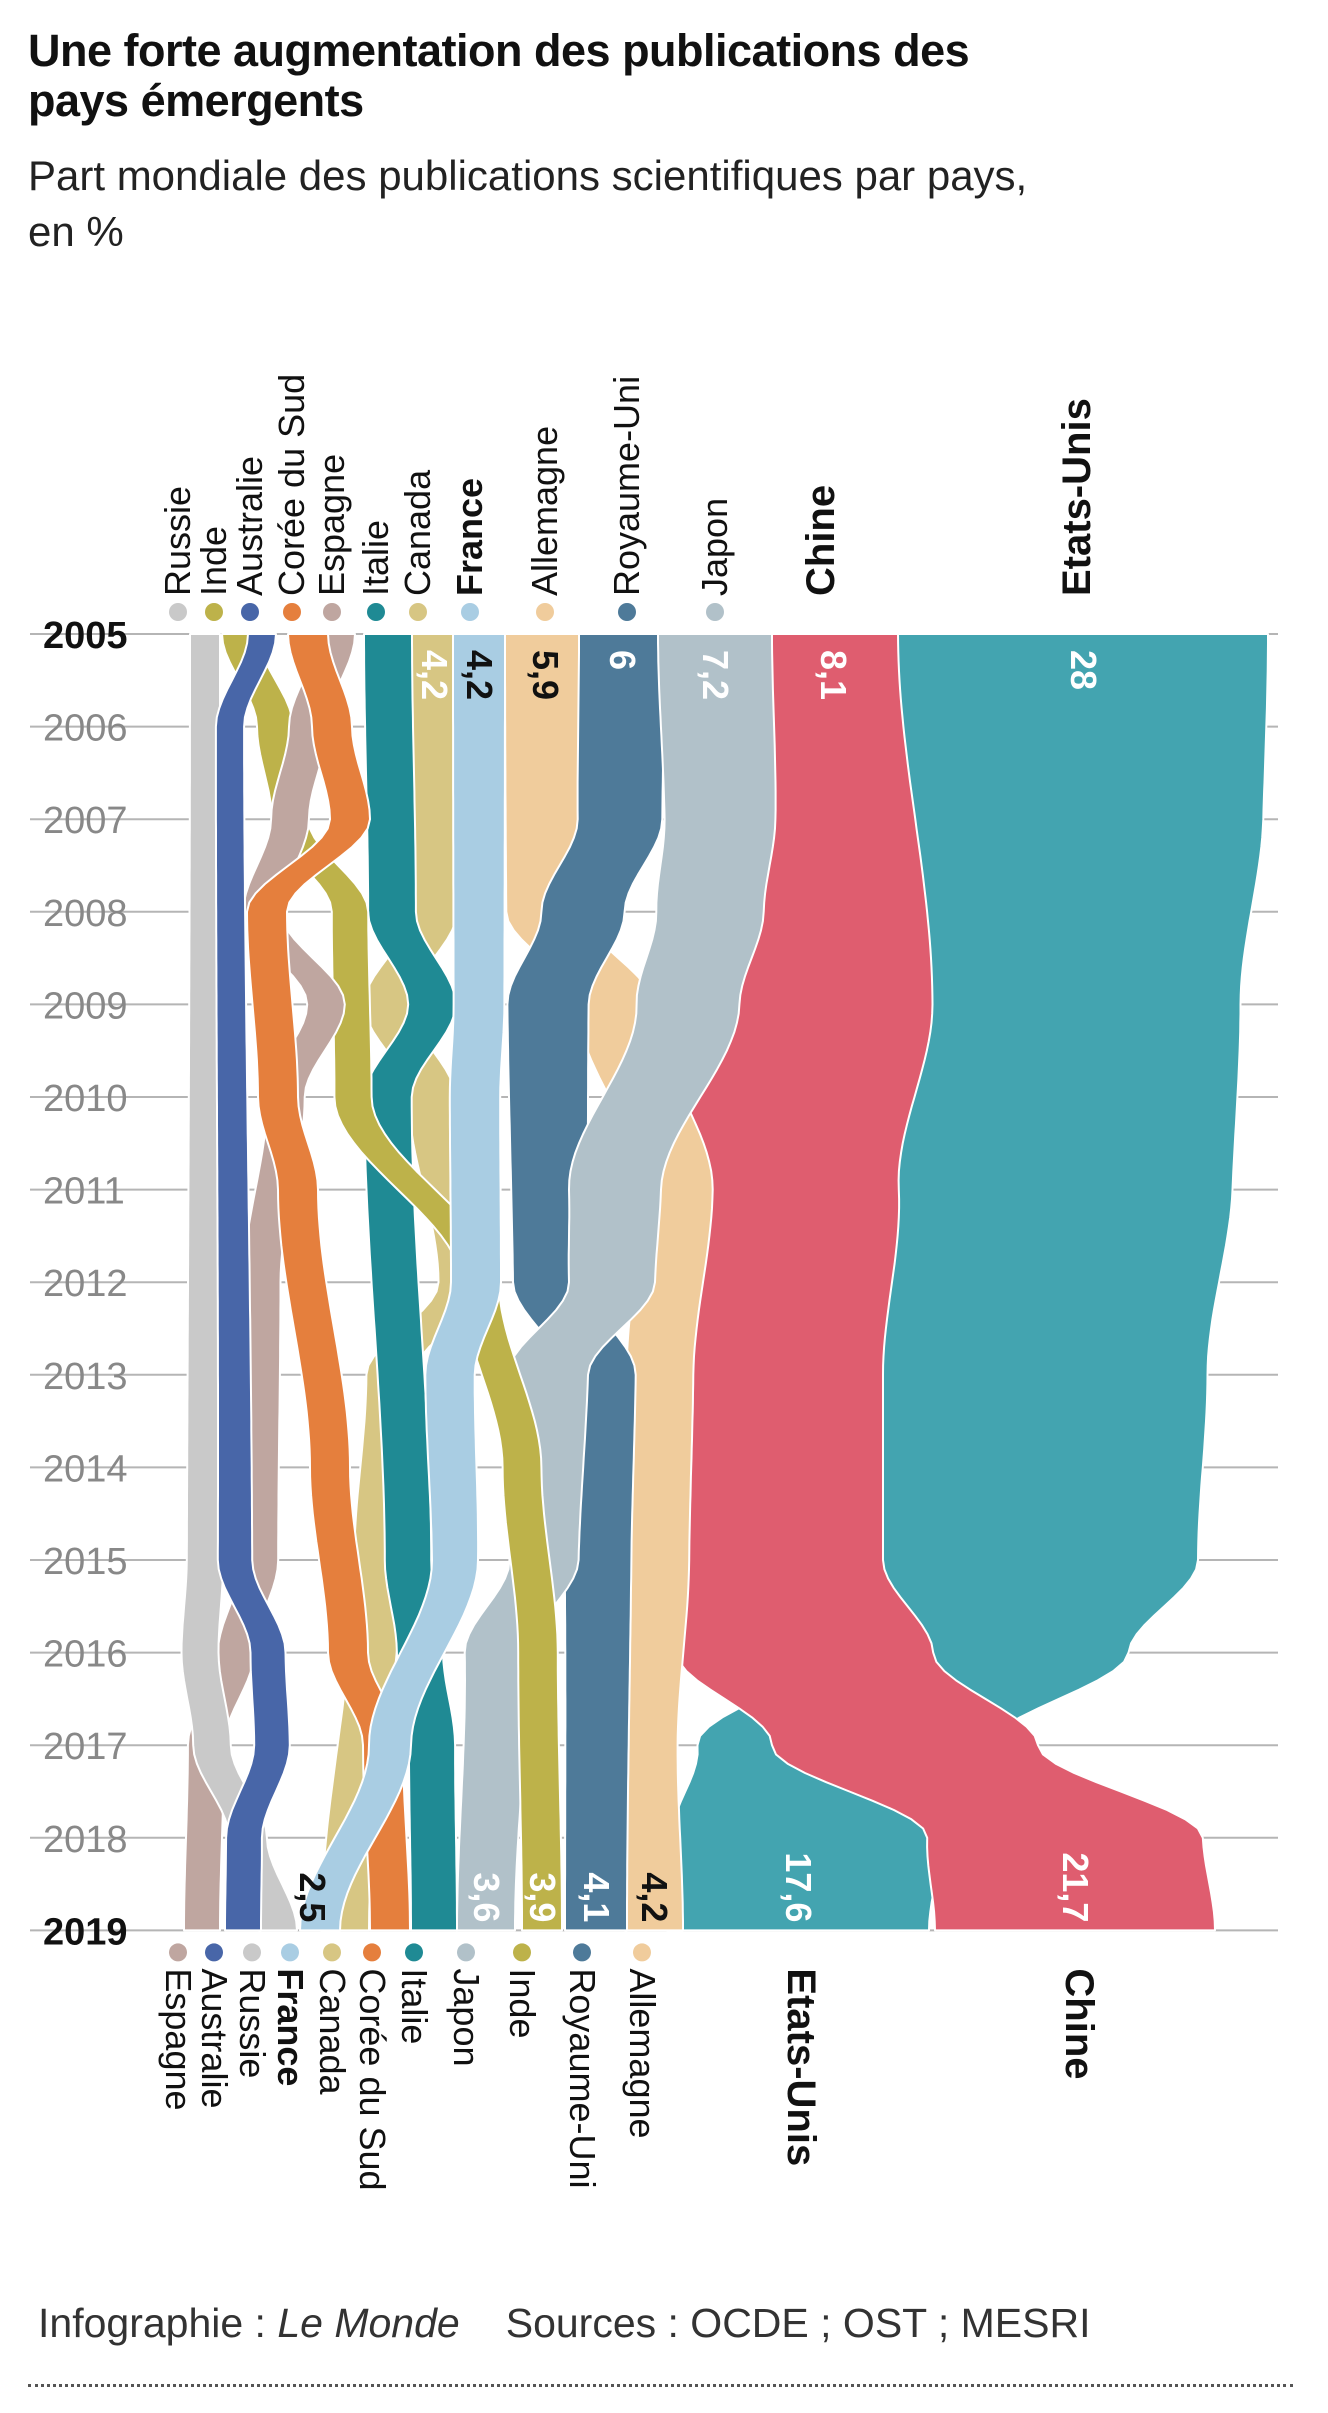 The width and height of the screenshot is (1328, 2413). What do you see at coordinates (312, 1897) in the screenshot?
I see `value-2019-france: 2,5` at bounding box center [312, 1897].